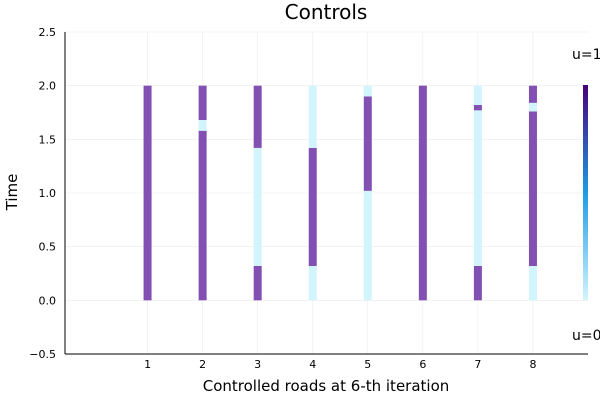  What do you see at coordinates (147, 364) in the screenshot?
I see `x-tick-label: 1` at bounding box center [147, 364].